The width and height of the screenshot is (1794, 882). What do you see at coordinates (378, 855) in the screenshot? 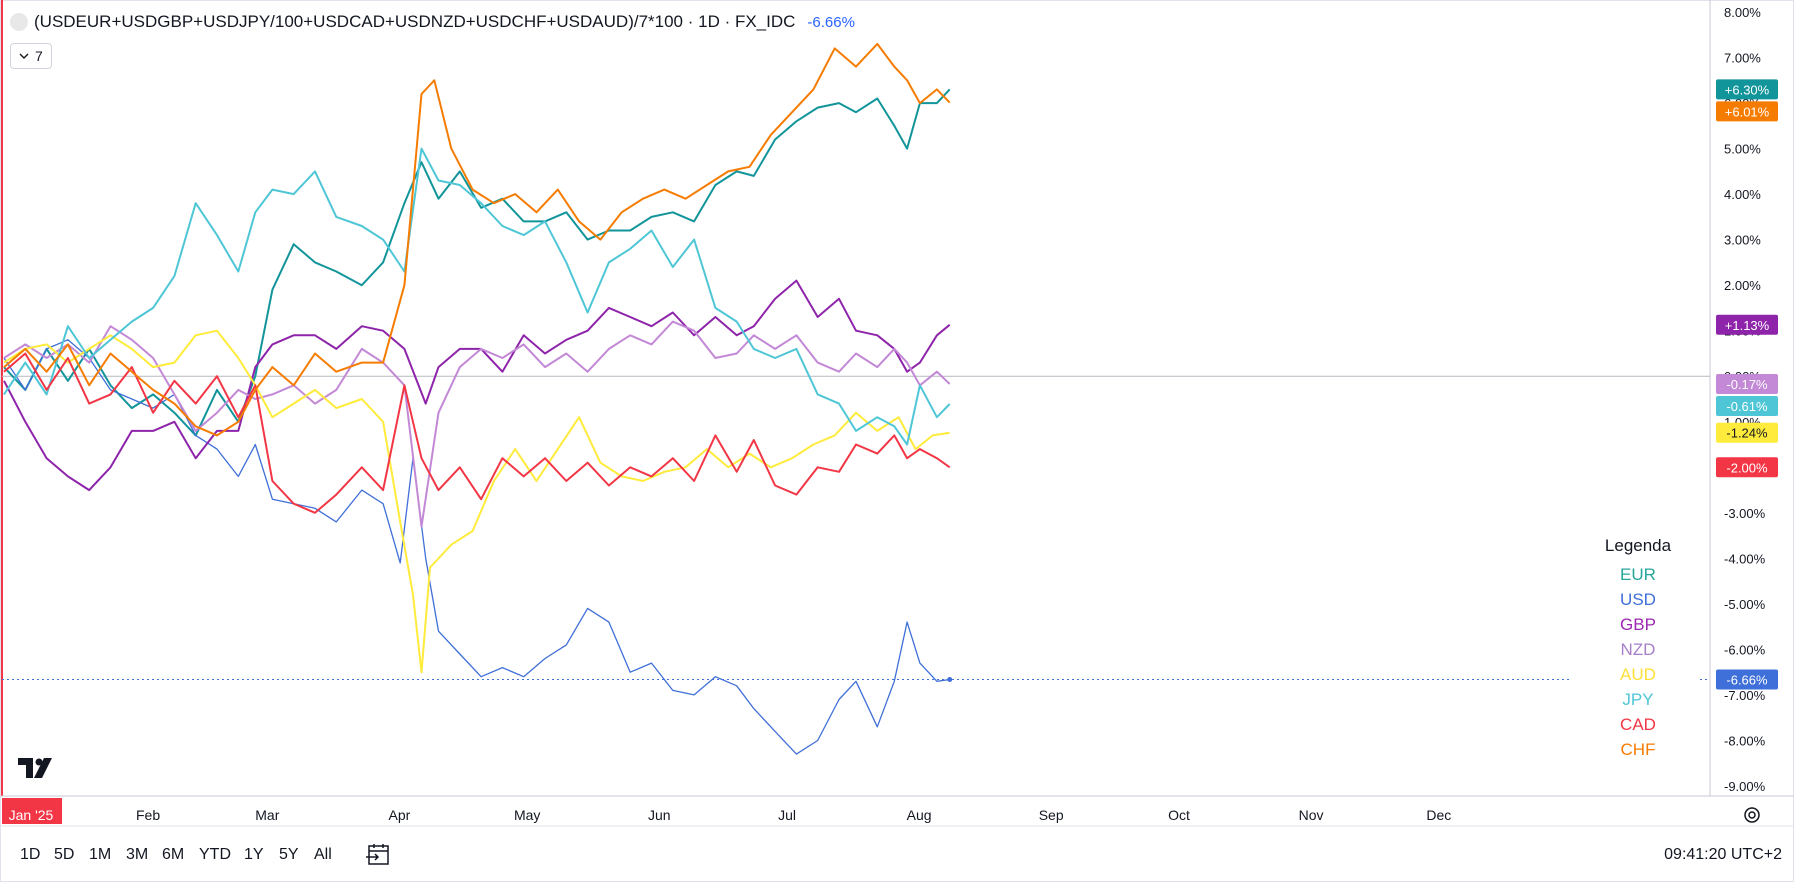
I see `calendar-range-icon` at bounding box center [378, 855].